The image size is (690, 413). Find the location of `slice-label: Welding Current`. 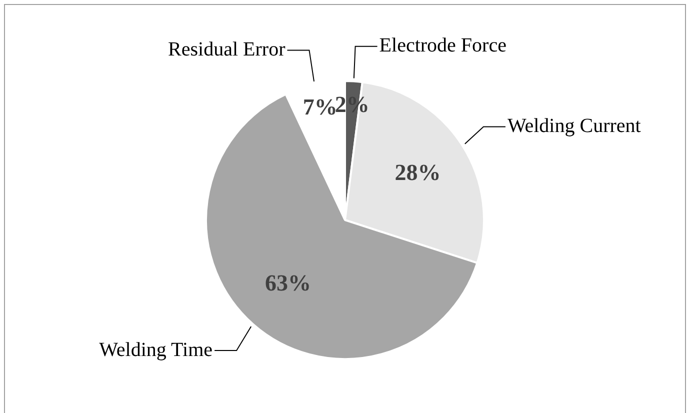

slice-label: Welding Current is located at coordinates (574, 126).